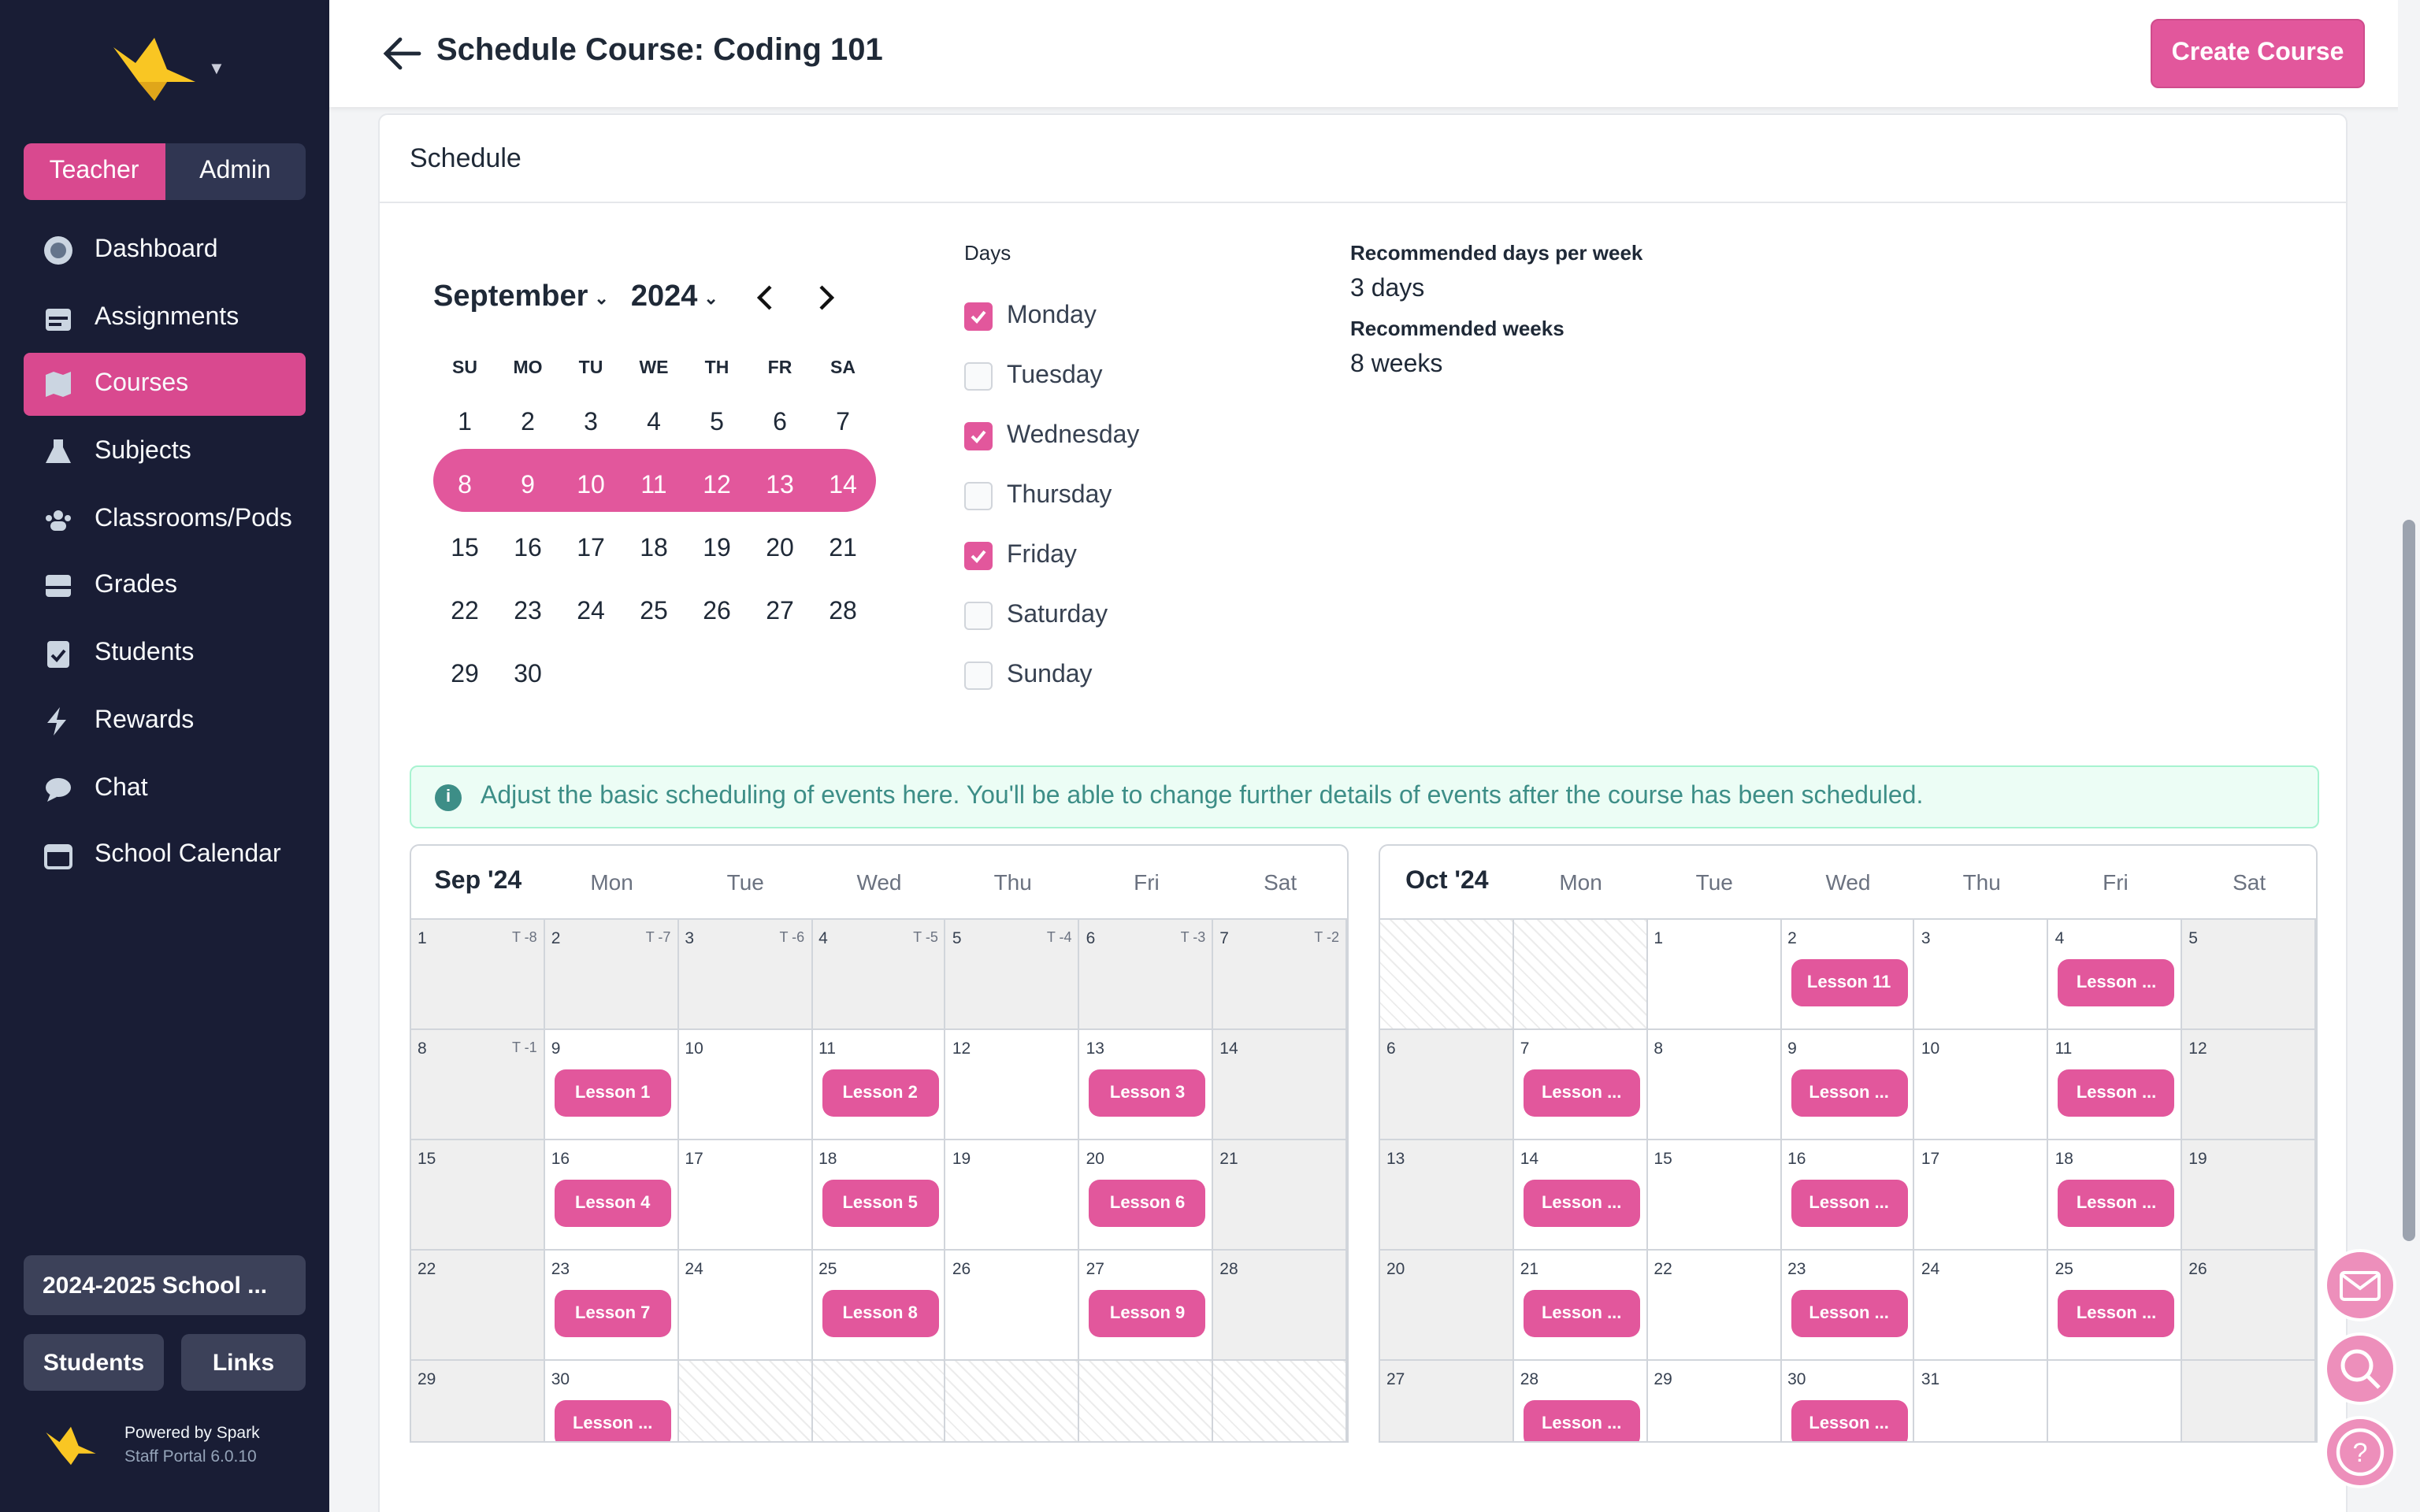 The width and height of the screenshot is (2420, 1512). What do you see at coordinates (465, 485) in the screenshot?
I see `mini-day: 8` at bounding box center [465, 485].